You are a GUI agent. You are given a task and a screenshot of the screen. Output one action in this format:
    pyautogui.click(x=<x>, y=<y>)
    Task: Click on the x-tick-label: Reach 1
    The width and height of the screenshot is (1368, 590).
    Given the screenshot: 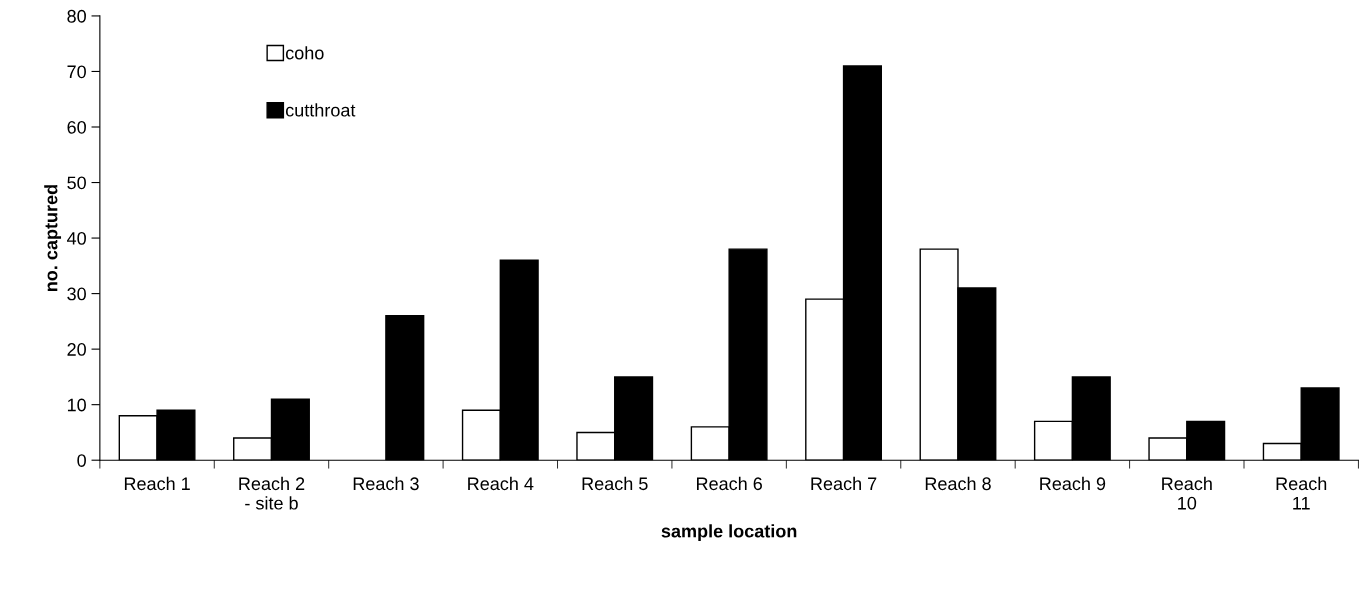 What is the action you would take?
    pyautogui.click(x=157, y=483)
    